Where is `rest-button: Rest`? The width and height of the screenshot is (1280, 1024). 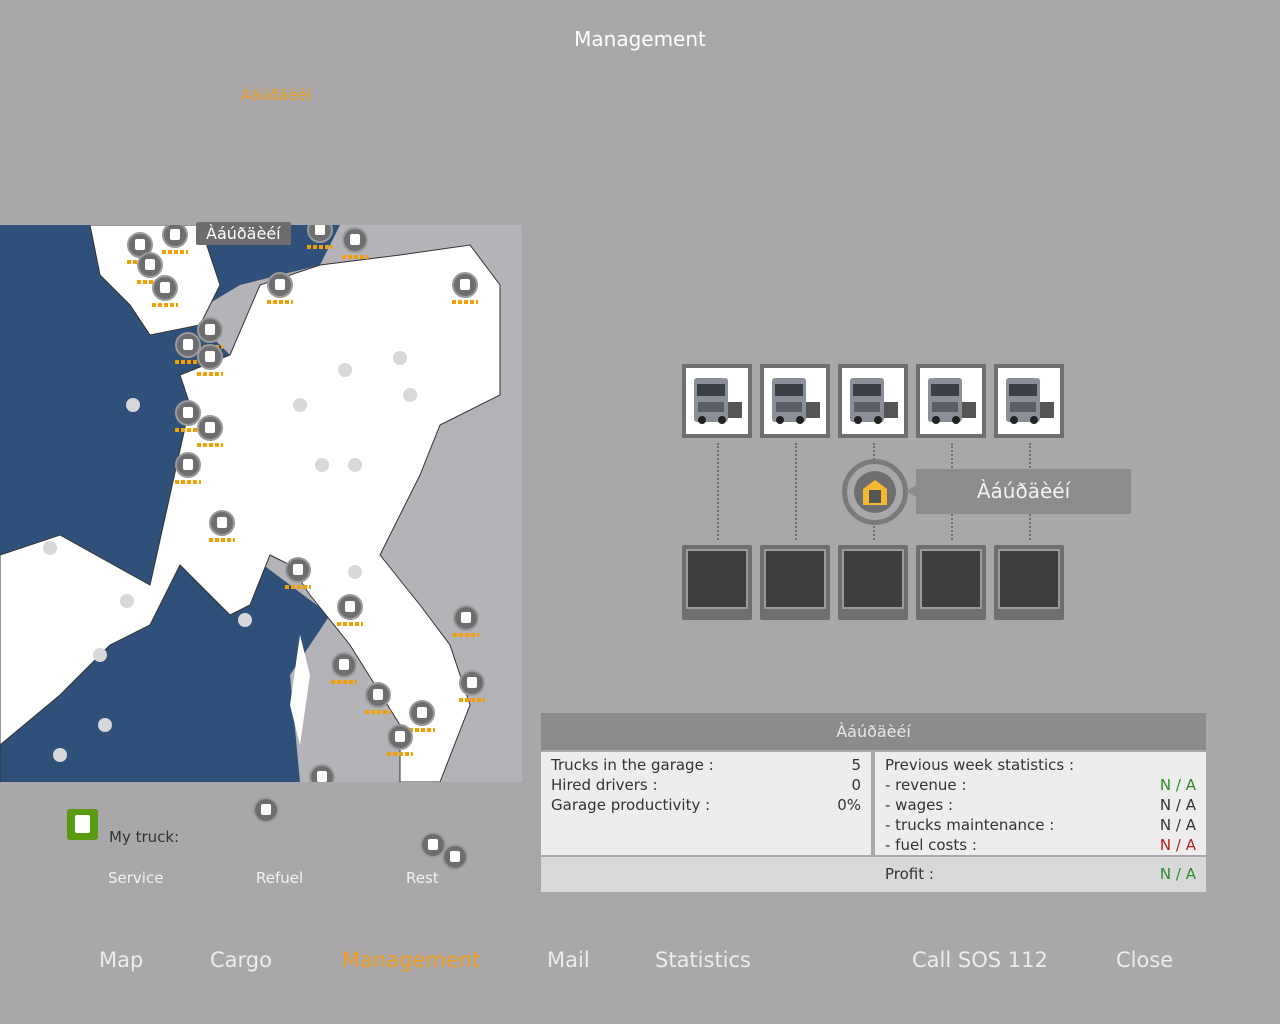 rest-button: Rest is located at coordinates (422, 878).